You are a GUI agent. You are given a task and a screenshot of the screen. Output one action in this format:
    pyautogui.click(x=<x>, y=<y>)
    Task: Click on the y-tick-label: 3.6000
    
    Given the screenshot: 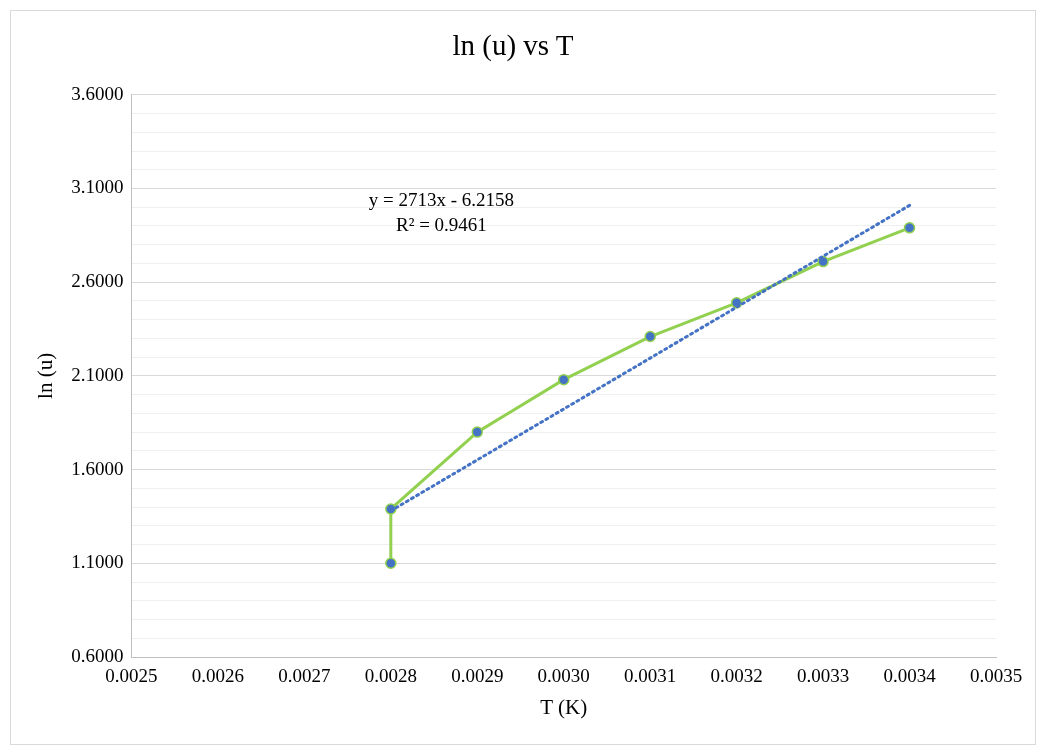 What is the action you would take?
    pyautogui.click(x=97, y=93)
    